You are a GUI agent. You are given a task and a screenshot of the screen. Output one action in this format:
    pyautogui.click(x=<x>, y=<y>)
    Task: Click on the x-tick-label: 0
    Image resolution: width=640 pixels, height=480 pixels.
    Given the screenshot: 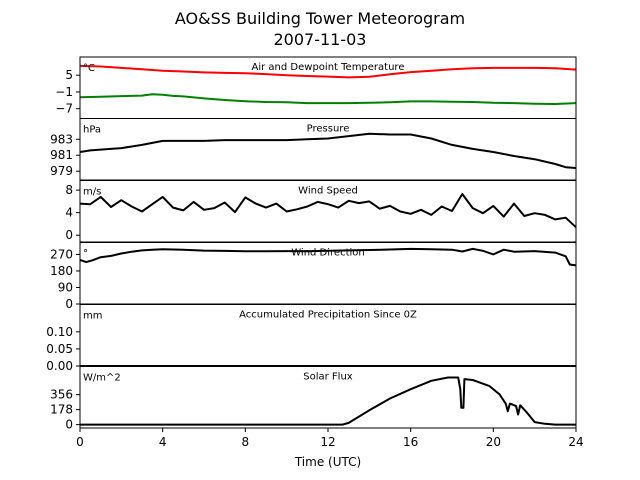 What is the action you would take?
    pyautogui.click(x=80, y=442)
    